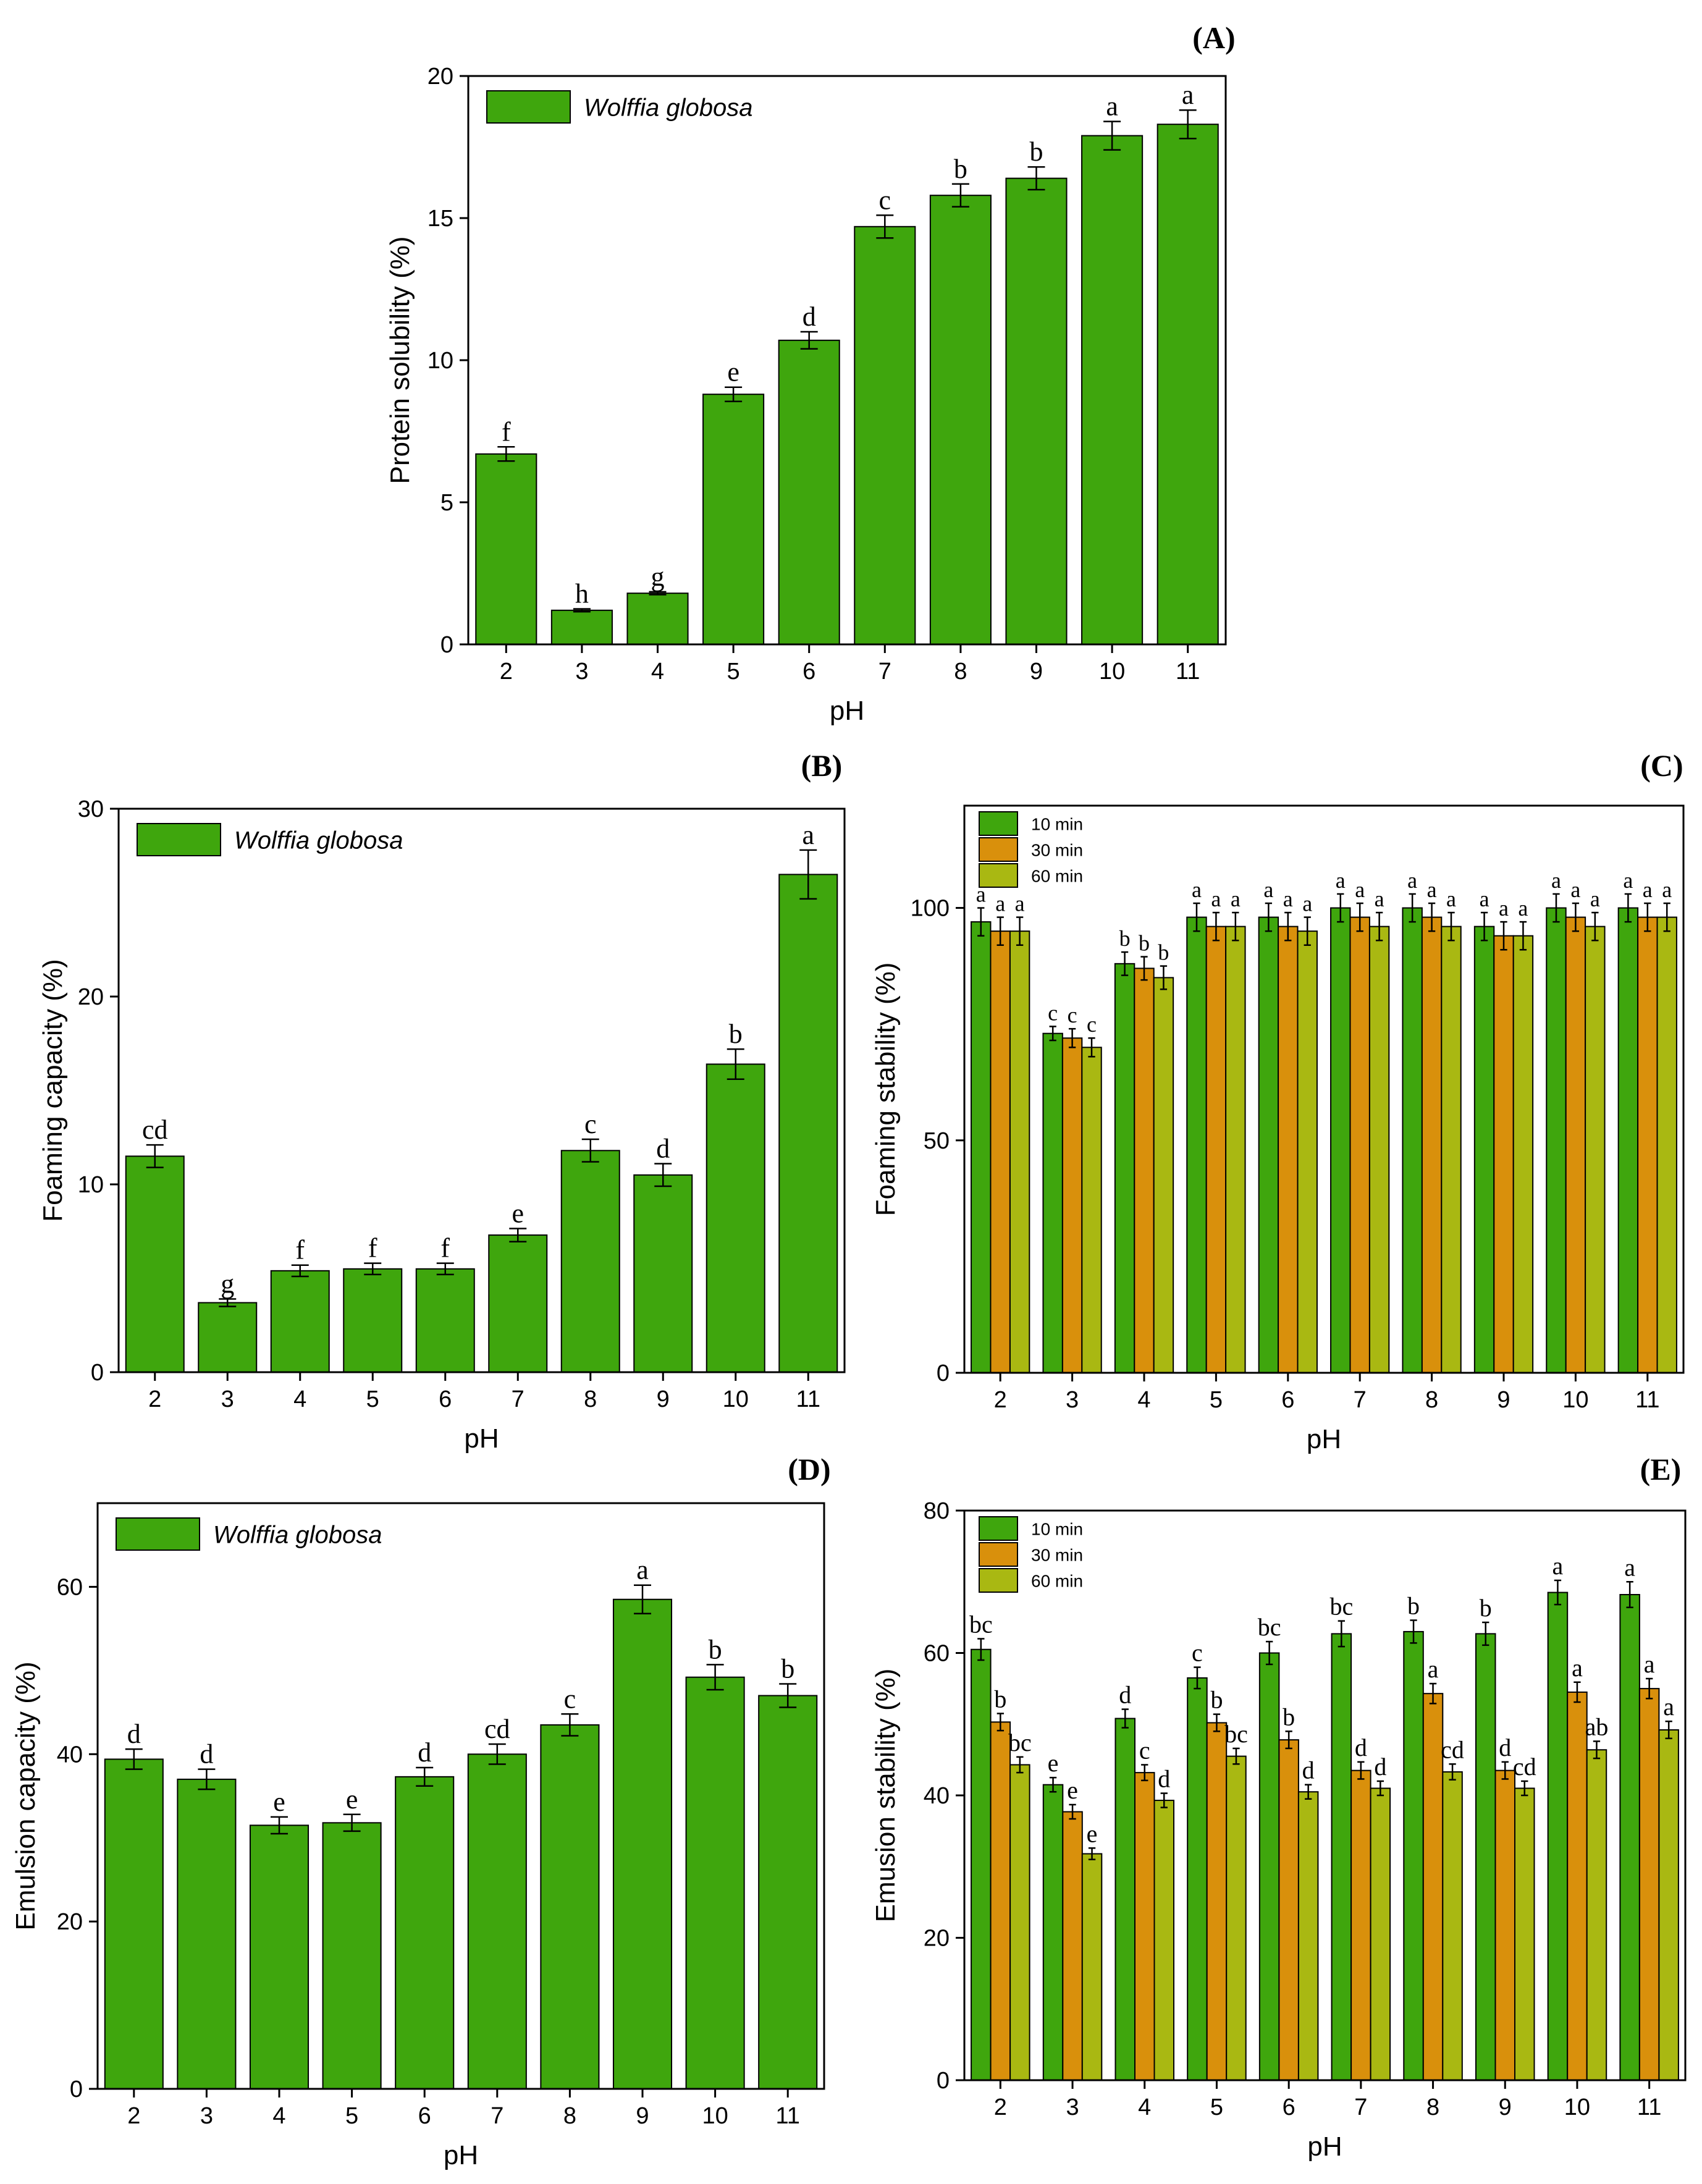  Describe the element at coordinates (440, 219) in the screenshot. I see `y-tick-label: 15` at that location.